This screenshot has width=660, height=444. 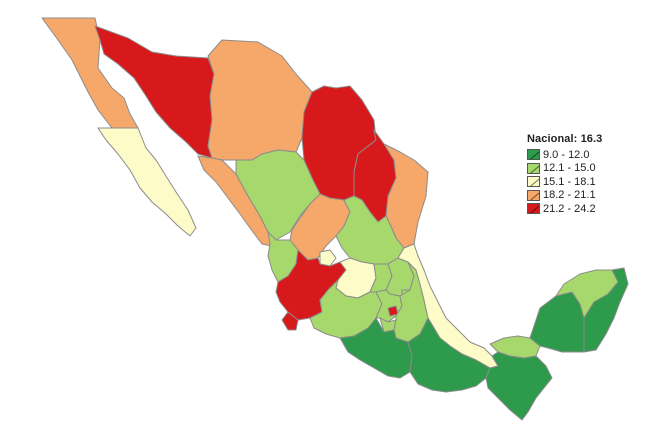 What do you see at coordinates (606, 310) in the screenshot?
I see `state-quintana-roo` at bounding box center [606, 310].